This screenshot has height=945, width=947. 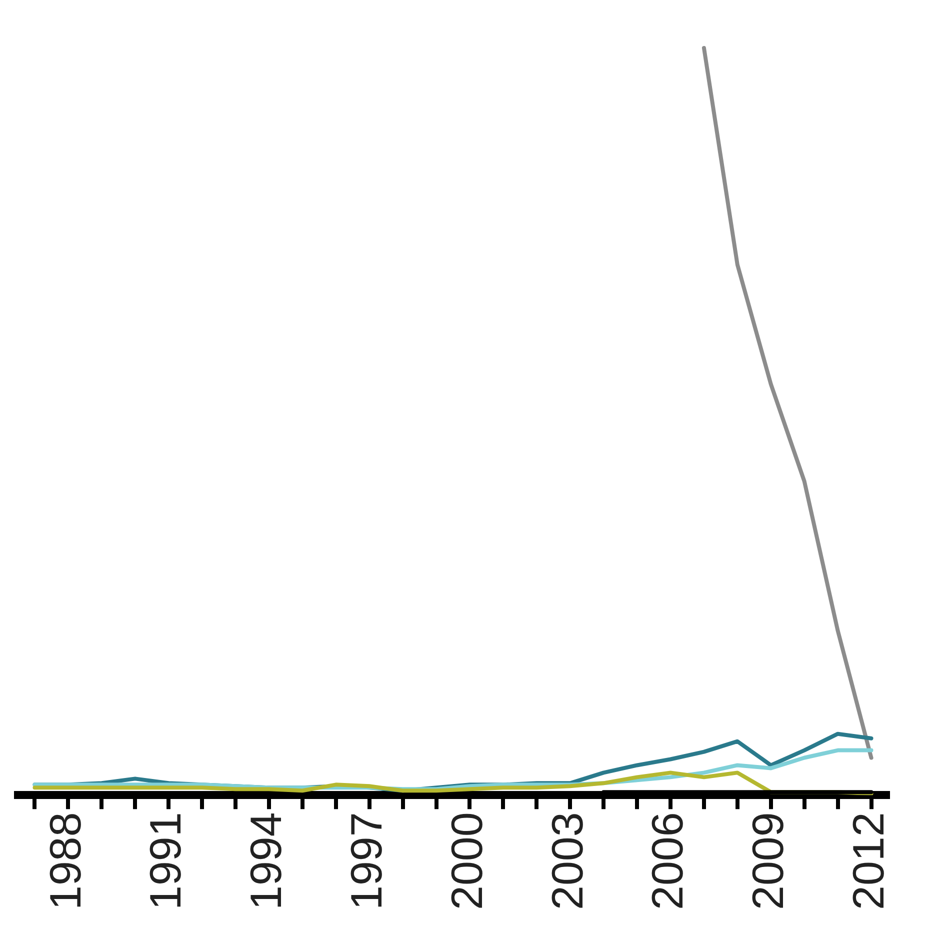 I want to click on x-tick-label: 1994, so click(x=267, y=861).